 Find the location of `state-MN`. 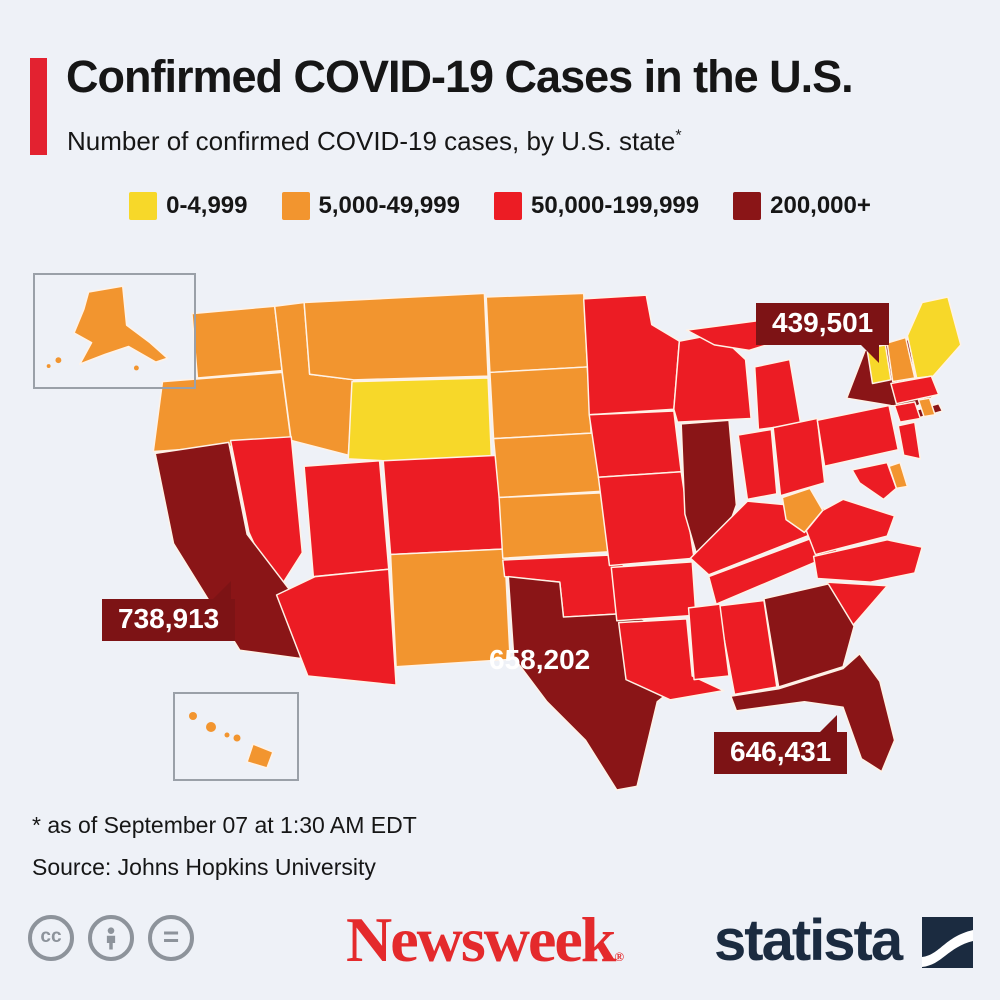

state-MN is located at coordinates (631, 355).